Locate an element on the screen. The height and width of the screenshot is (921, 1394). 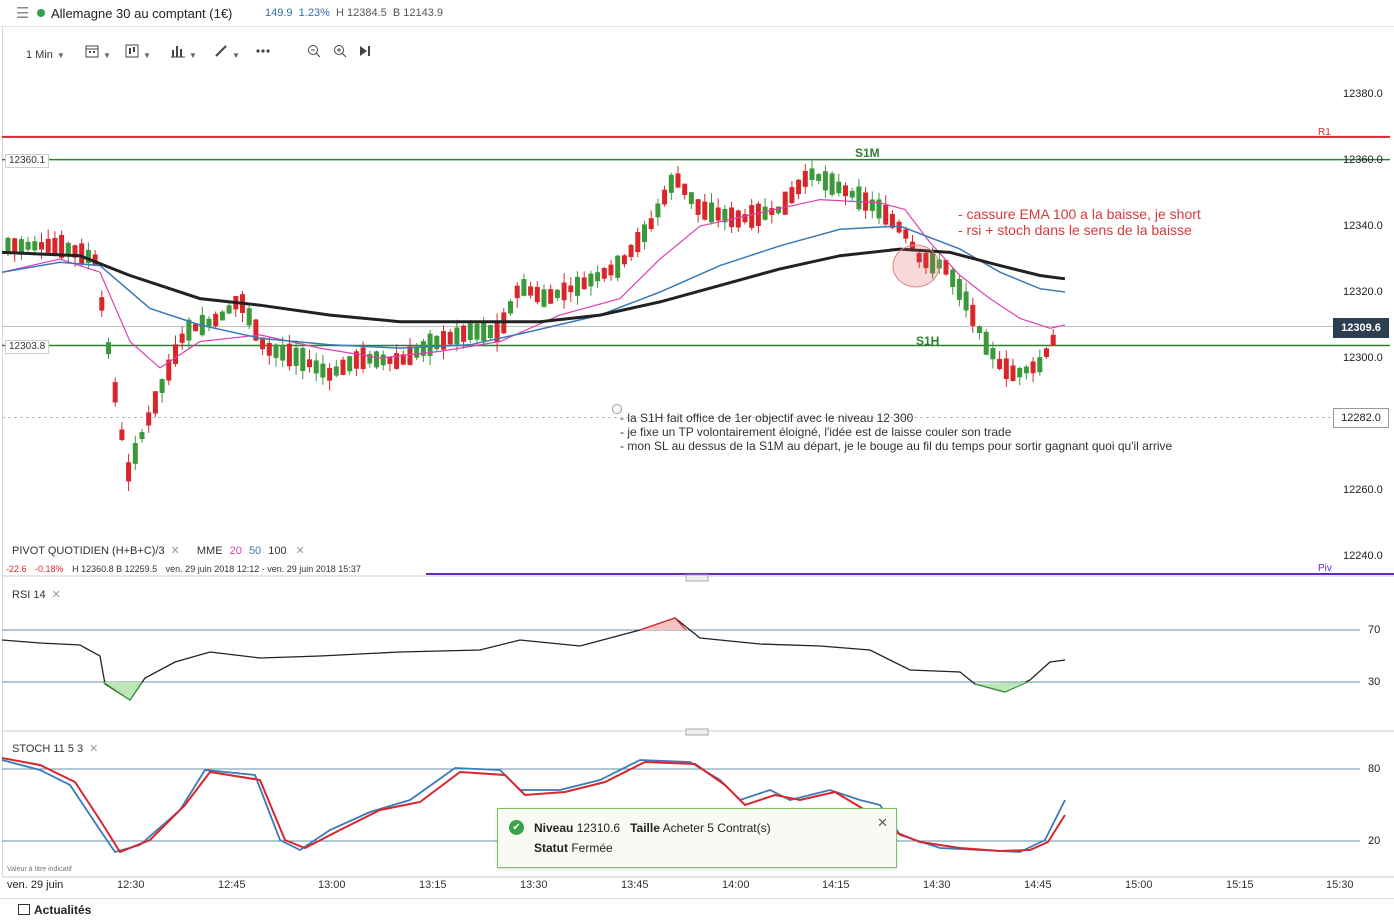
draw-tools-button: ▼ is located at coordinates (227, 55).